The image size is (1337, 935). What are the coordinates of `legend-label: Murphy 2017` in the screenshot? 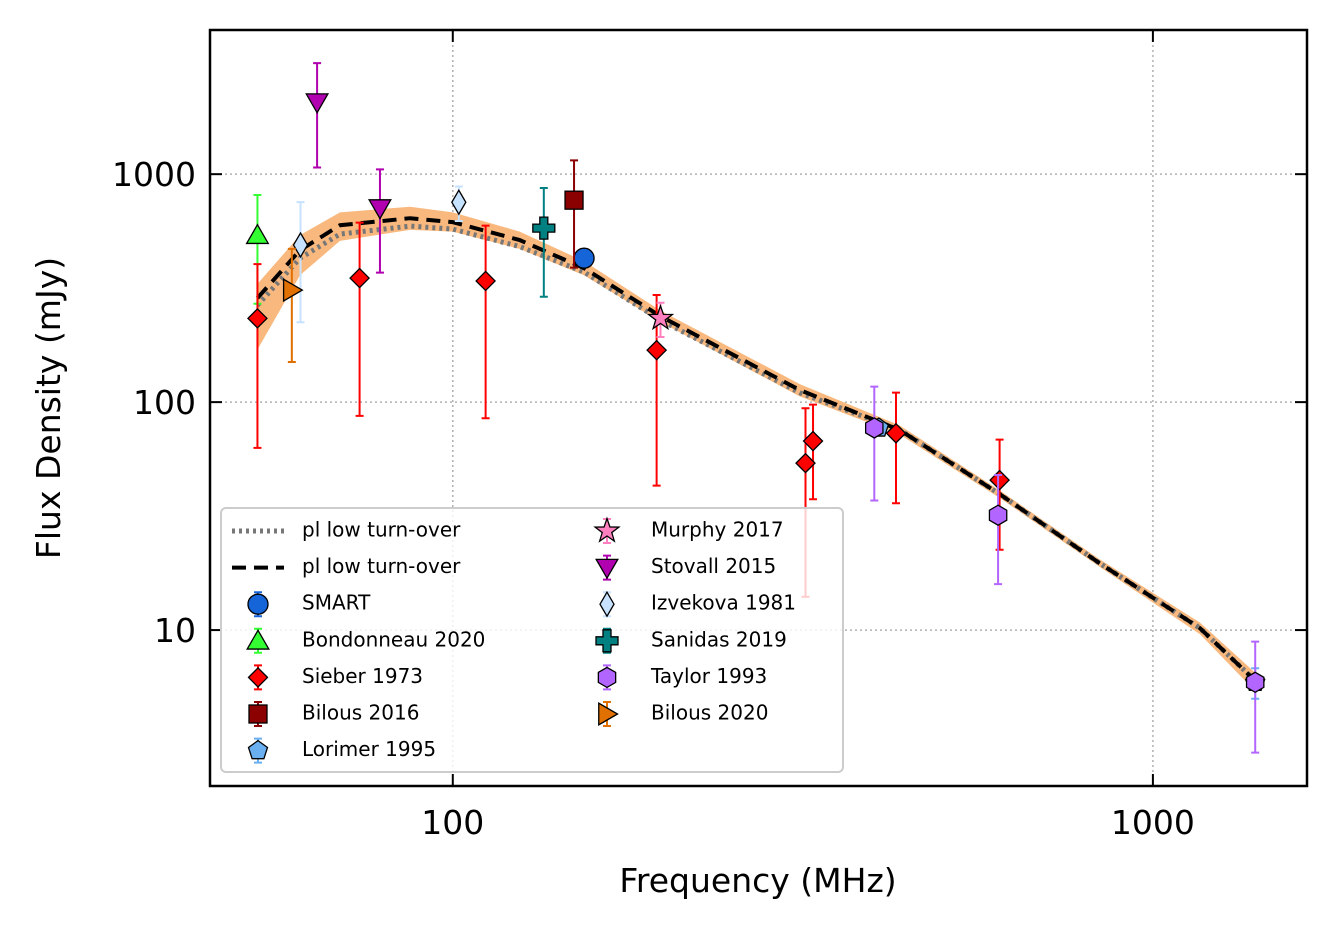 It's located at (717, 530).